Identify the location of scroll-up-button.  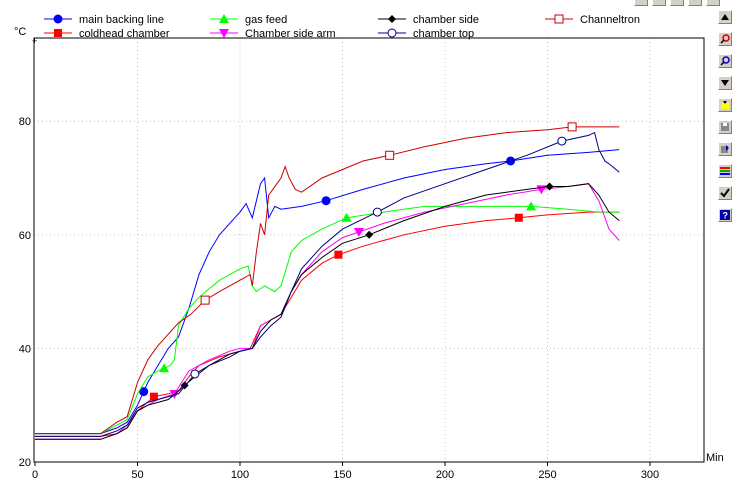
(725, 17).